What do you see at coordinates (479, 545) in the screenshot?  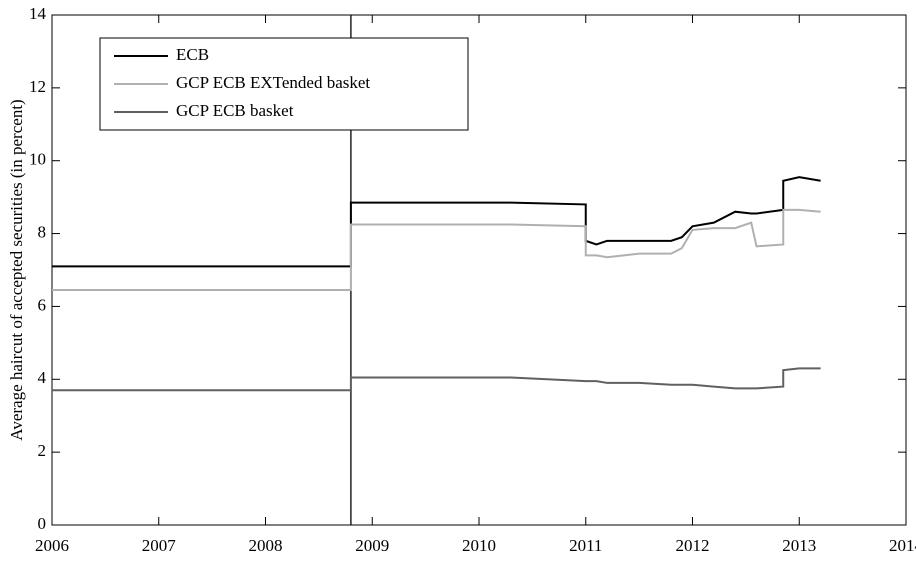 I see `x-tick-label: 2010` at bounding box center [479, 545].